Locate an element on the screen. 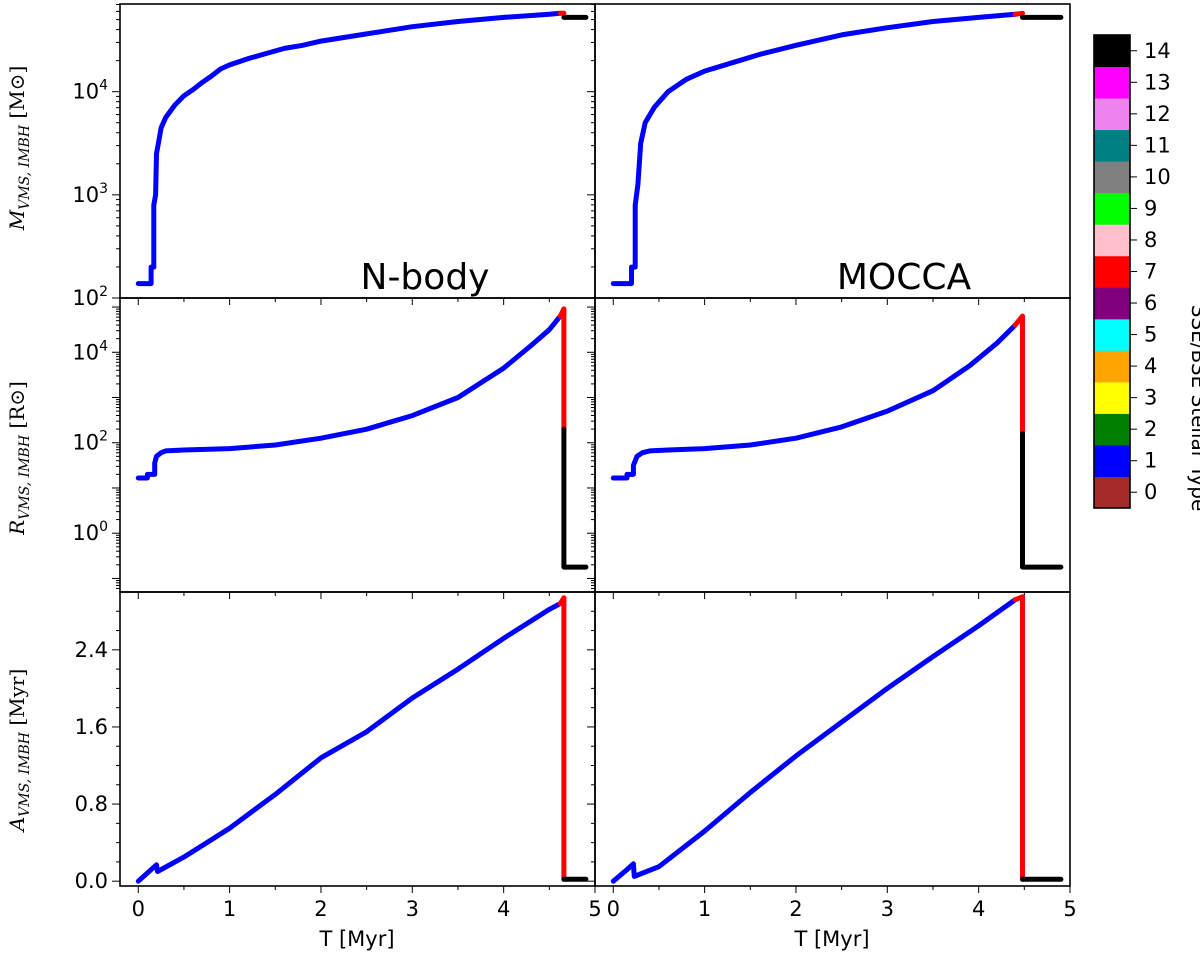 The width and height of the screenshot is (1200, 964). colorbar-tick-label: 3 is located at coordinates (1150, 398).